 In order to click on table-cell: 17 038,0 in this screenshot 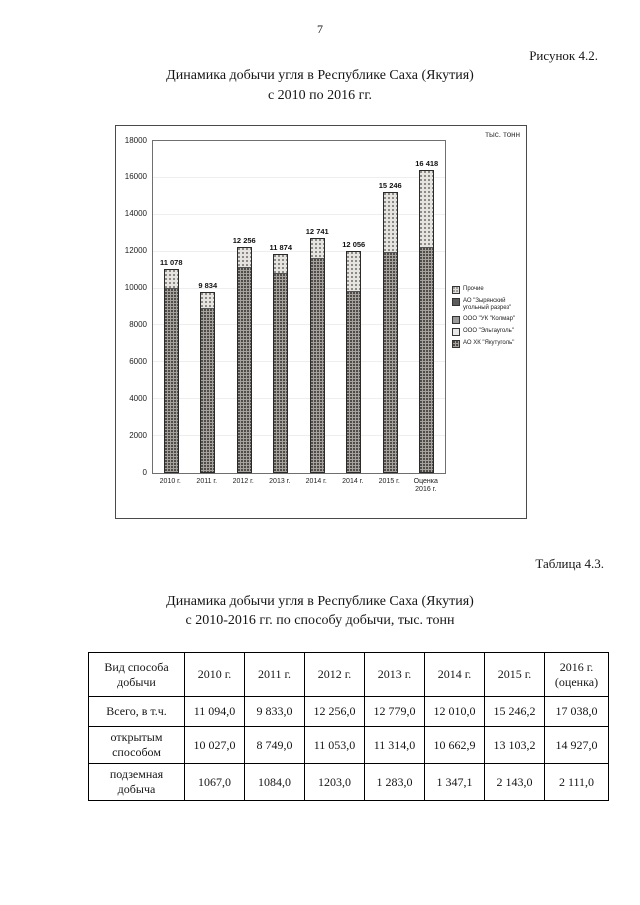, I will do `click(576, 711)`.